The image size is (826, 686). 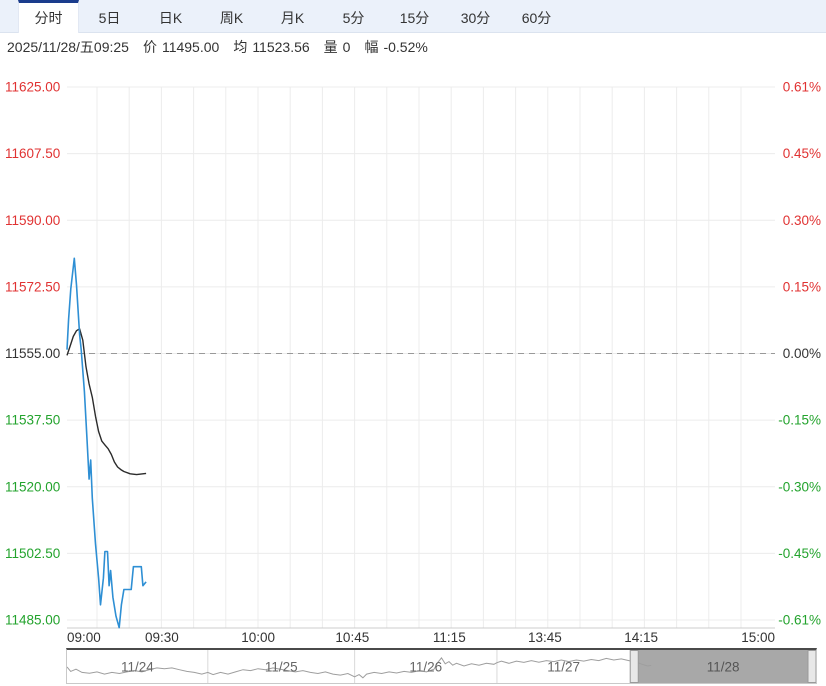 I want to click on navigator-day-label: 11/27, so click(x=563, y=667).